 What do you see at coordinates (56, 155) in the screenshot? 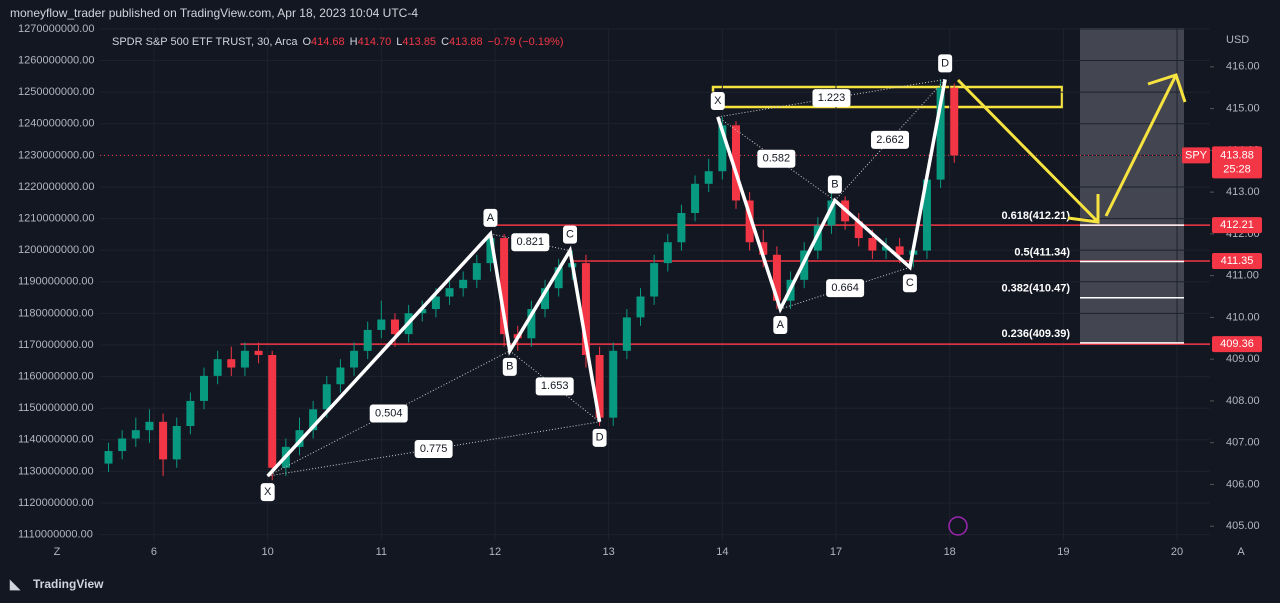
I see `y2-tick-label: 1230000000.00` at bounding box center [56, 155].